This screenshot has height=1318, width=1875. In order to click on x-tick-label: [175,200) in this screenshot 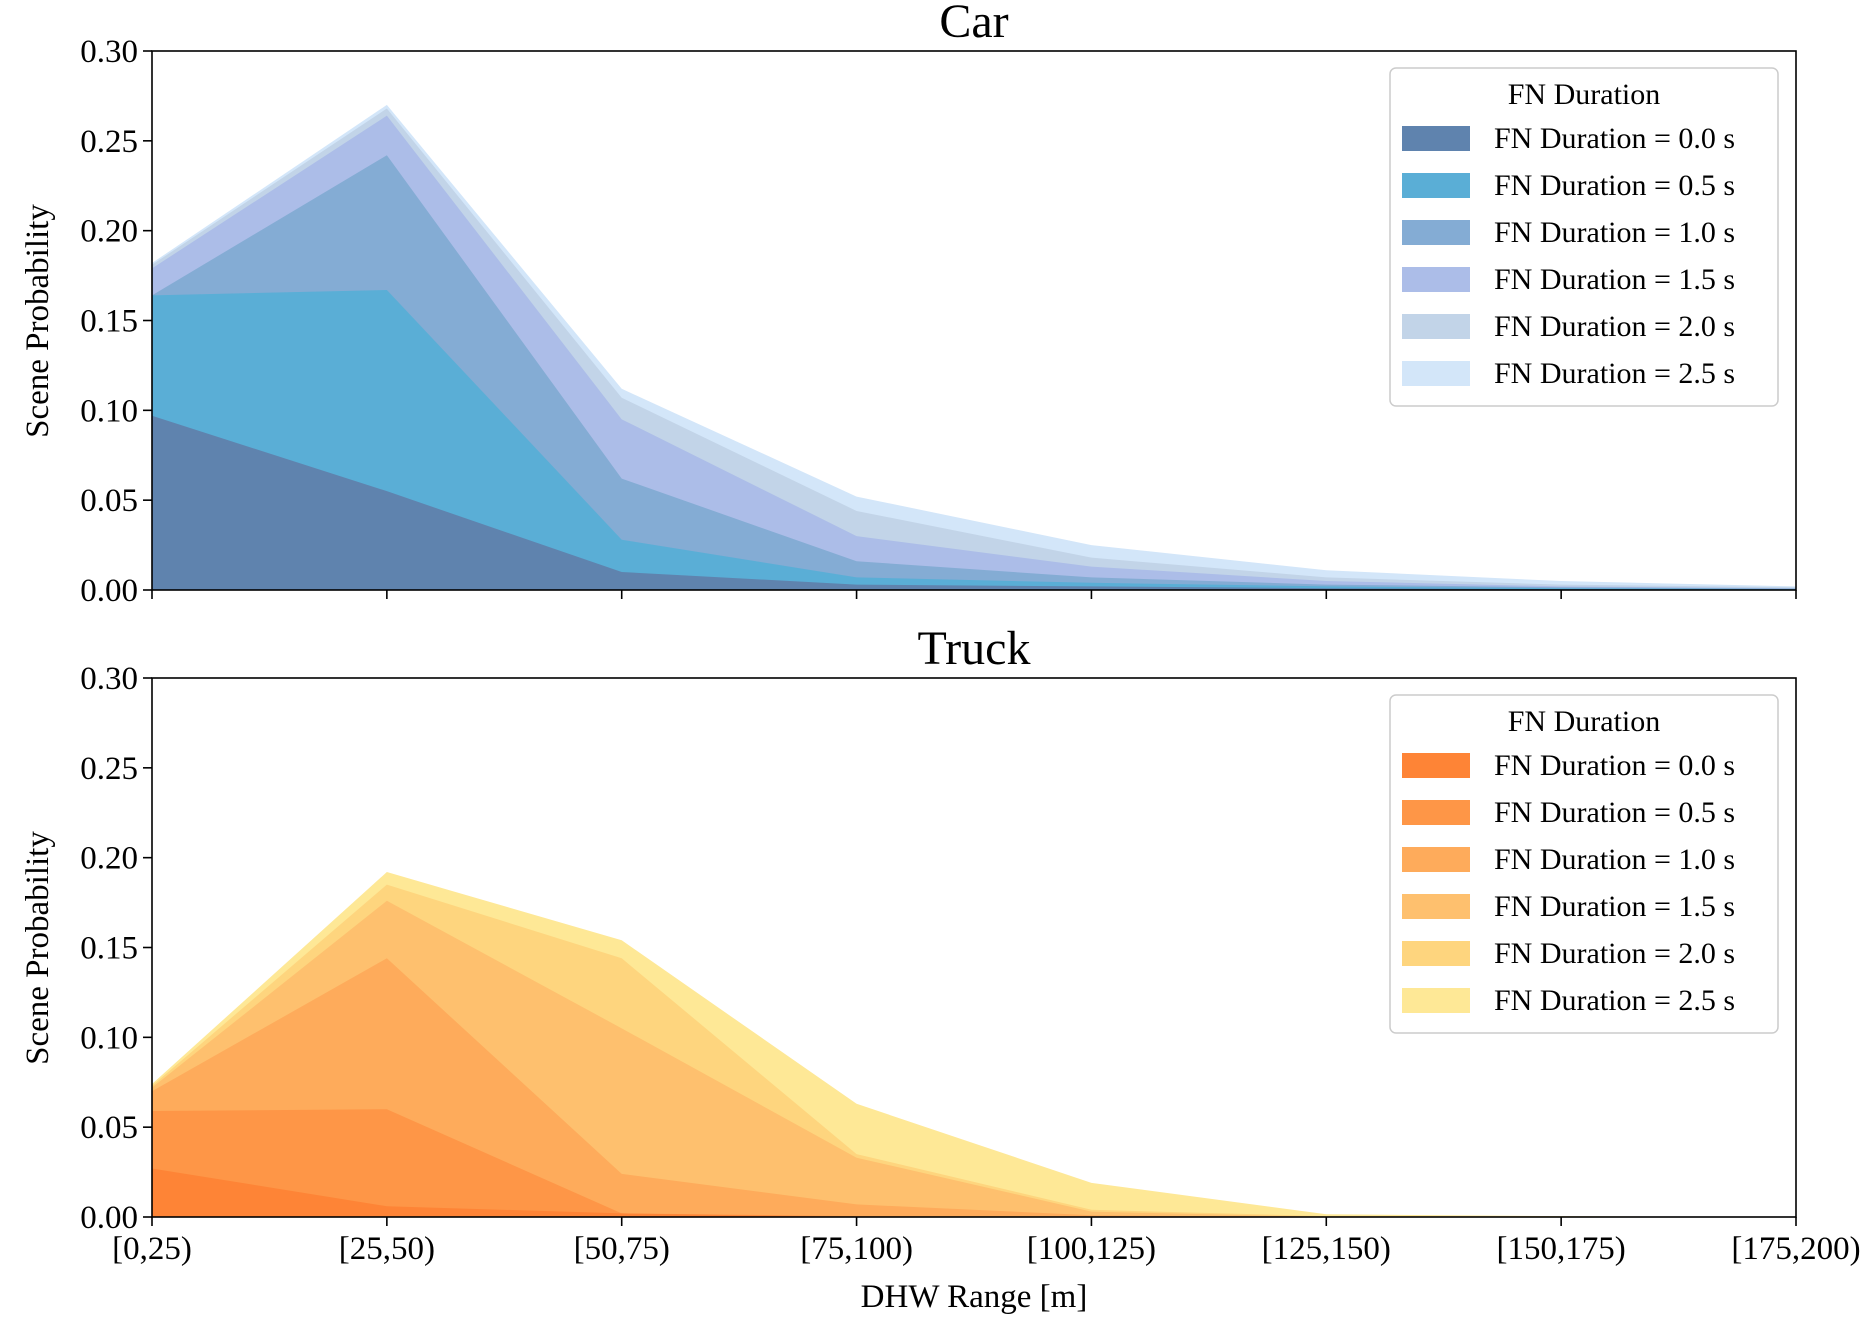, I will do `click(1795, 1249)`.